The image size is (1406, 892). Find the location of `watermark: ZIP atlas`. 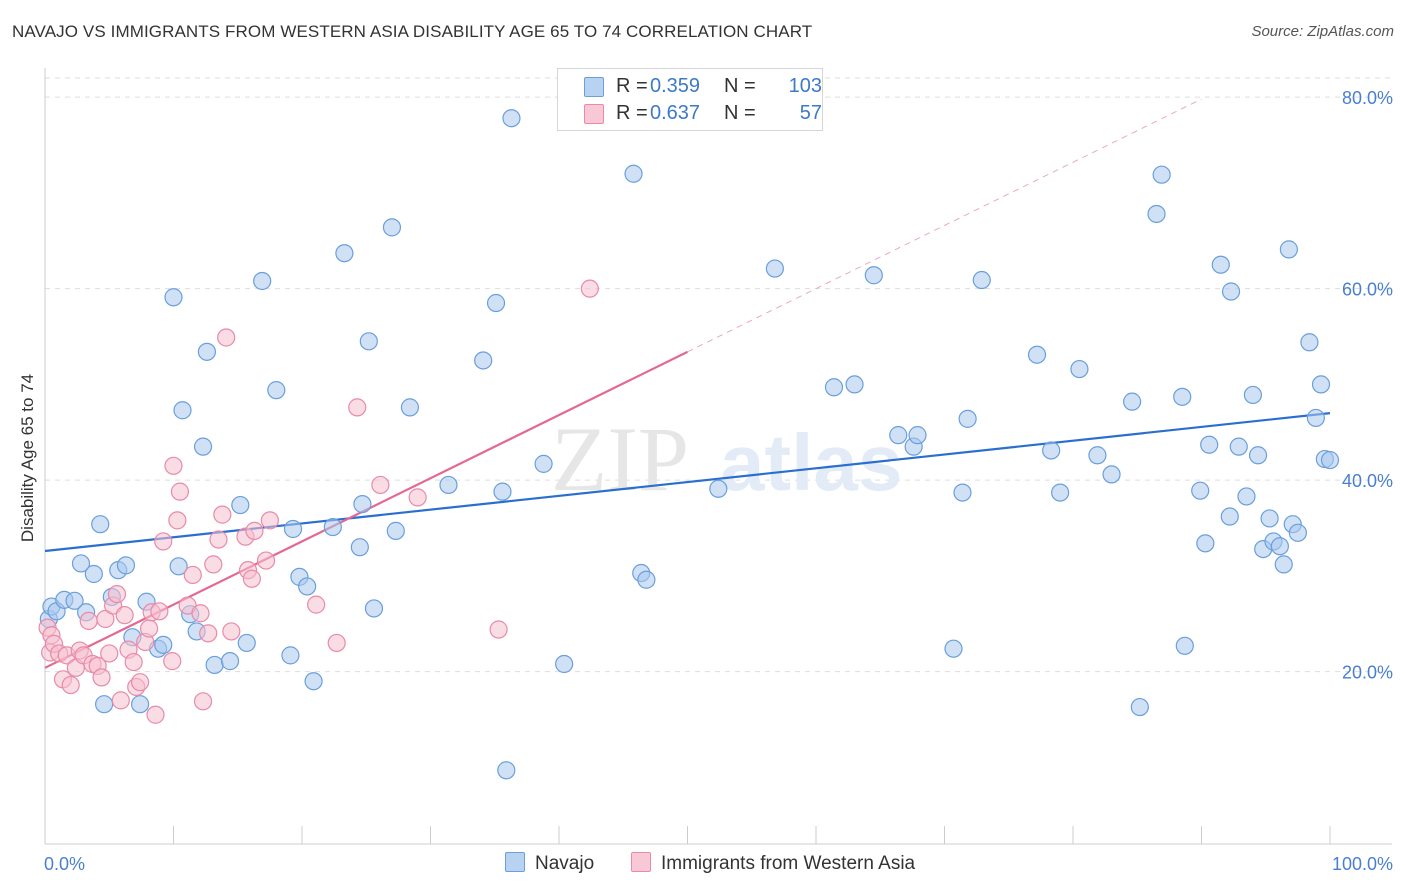

watermark: ZIP atlas is located at coordinates (726, 459).